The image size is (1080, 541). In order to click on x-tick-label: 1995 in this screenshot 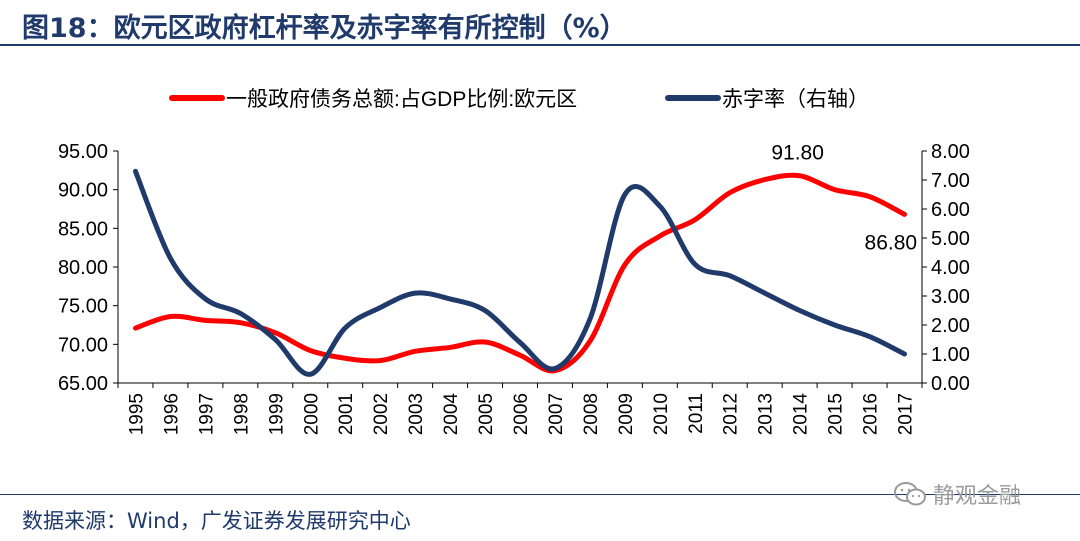, I will do `click(136, 414)`.